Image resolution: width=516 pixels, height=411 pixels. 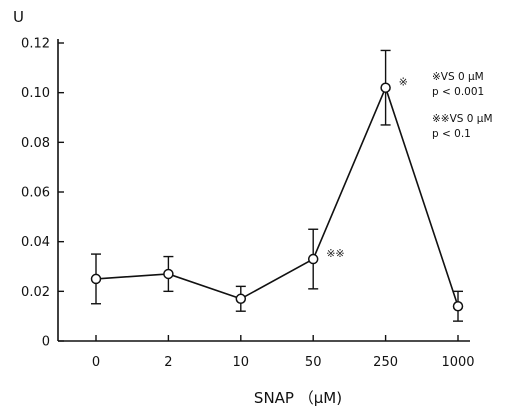 What do you see at coordinates (335, 253) in the screenshot?
I see `significance-mark: ※※` at bounding box center [335, 253].